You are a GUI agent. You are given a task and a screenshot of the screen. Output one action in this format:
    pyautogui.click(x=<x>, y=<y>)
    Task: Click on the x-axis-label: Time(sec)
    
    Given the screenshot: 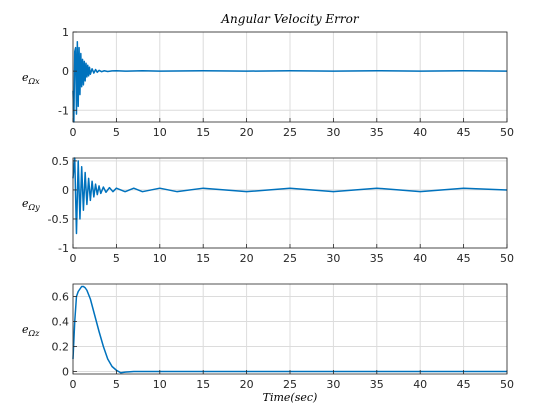 What is the action you would take?
    pyautogui.click(x=290, y=397)
    